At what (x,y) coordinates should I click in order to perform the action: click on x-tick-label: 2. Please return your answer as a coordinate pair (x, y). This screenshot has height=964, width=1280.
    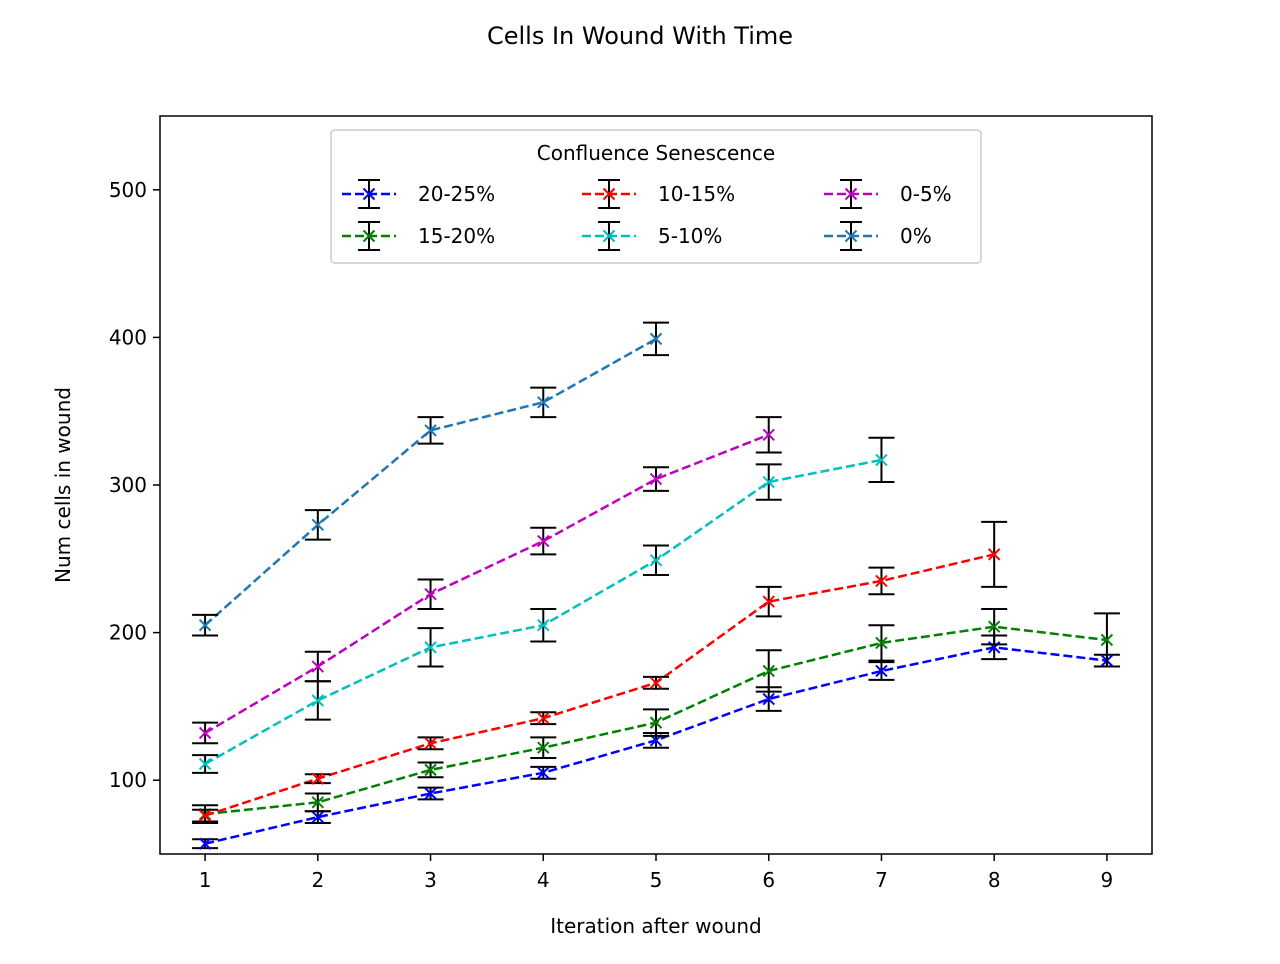
    Looking at the image, I should click on (317, 880).